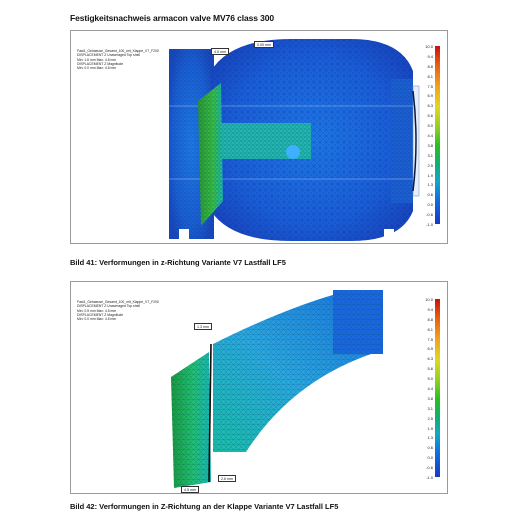 The width and height of the screenshot is (520, 520). What do you see at coordinates (203, 326) in the screenshot?
I see `callout-label: 1.3 mm` at bounding box center [203, 326].